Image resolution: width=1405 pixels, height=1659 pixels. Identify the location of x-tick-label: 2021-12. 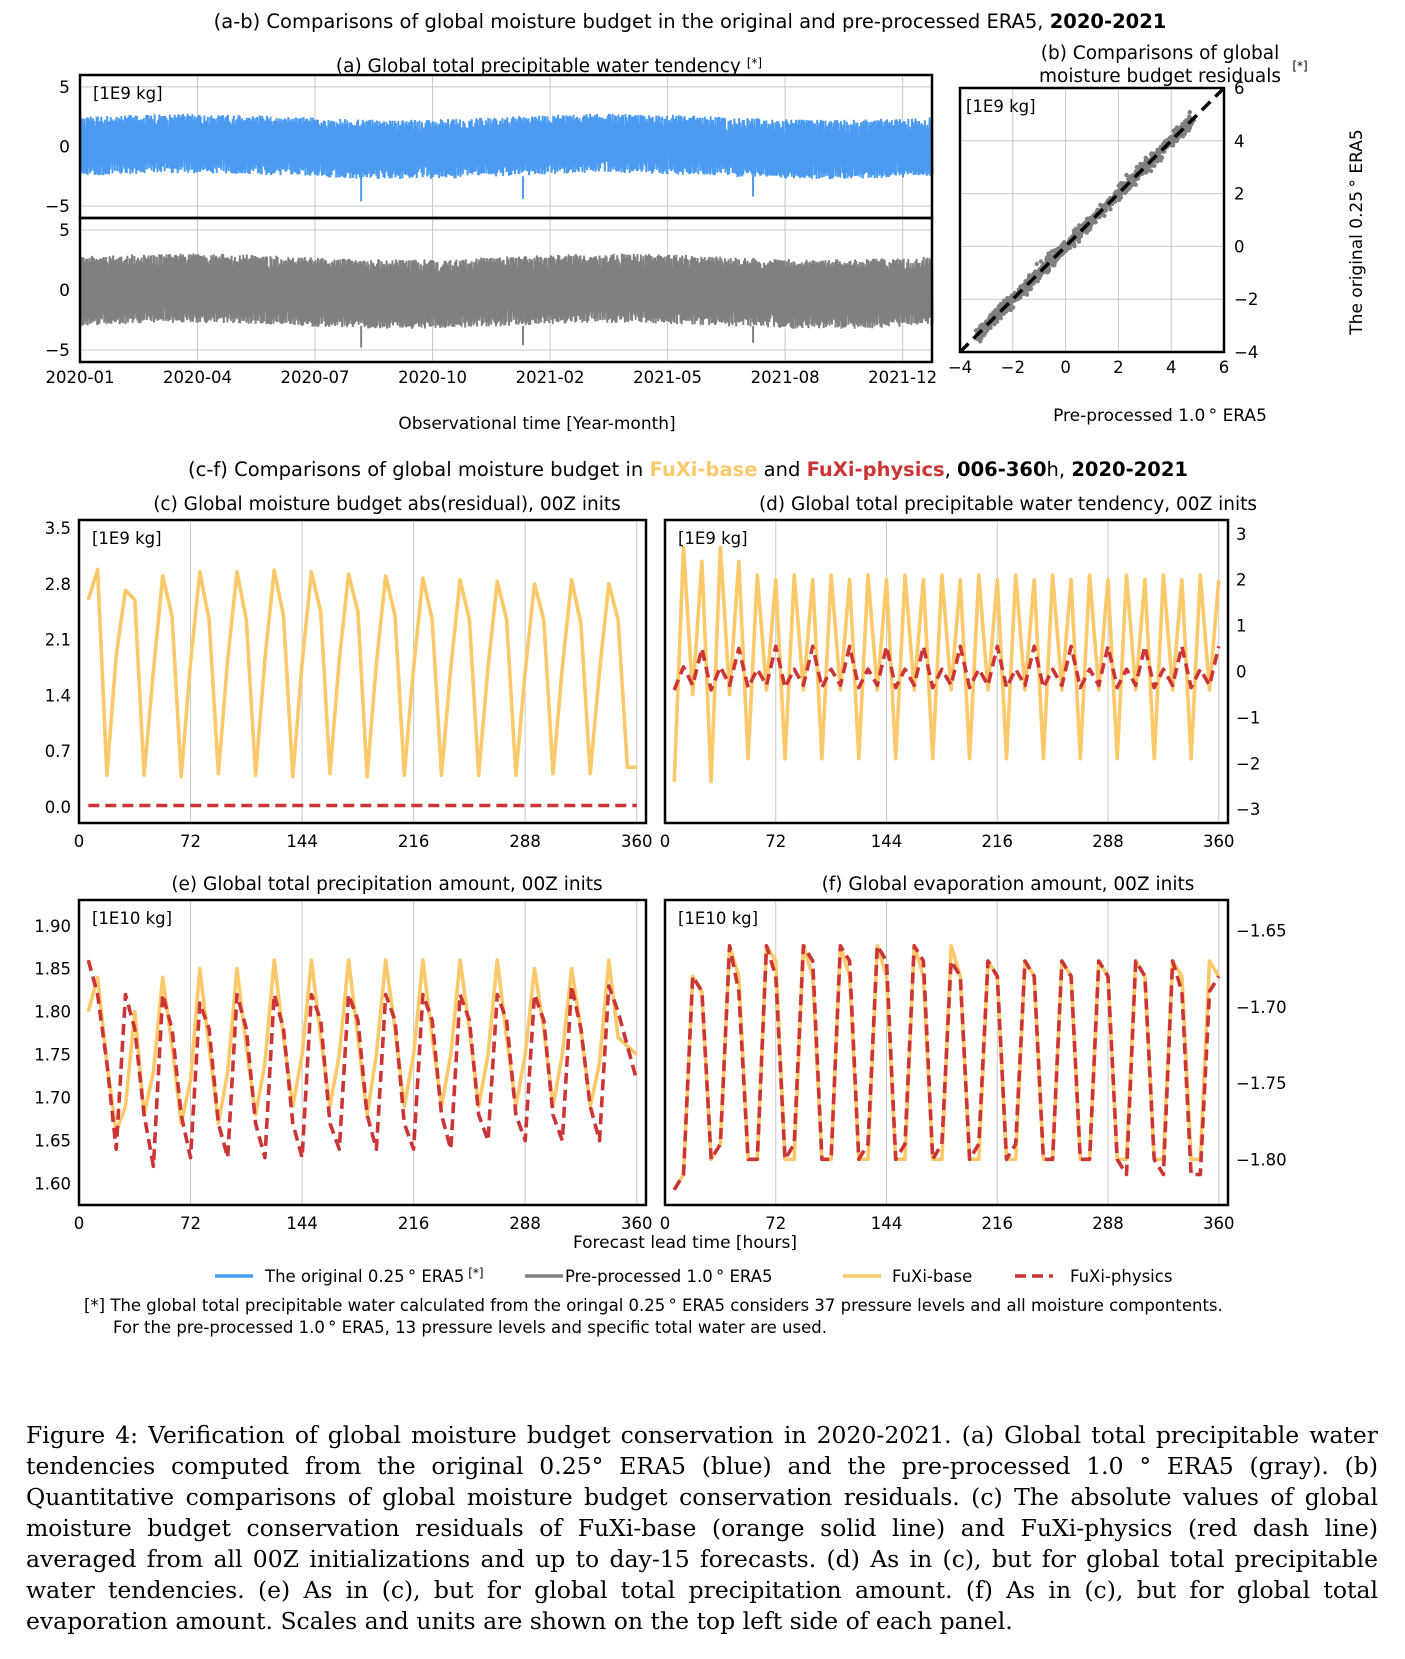
(902, 377).